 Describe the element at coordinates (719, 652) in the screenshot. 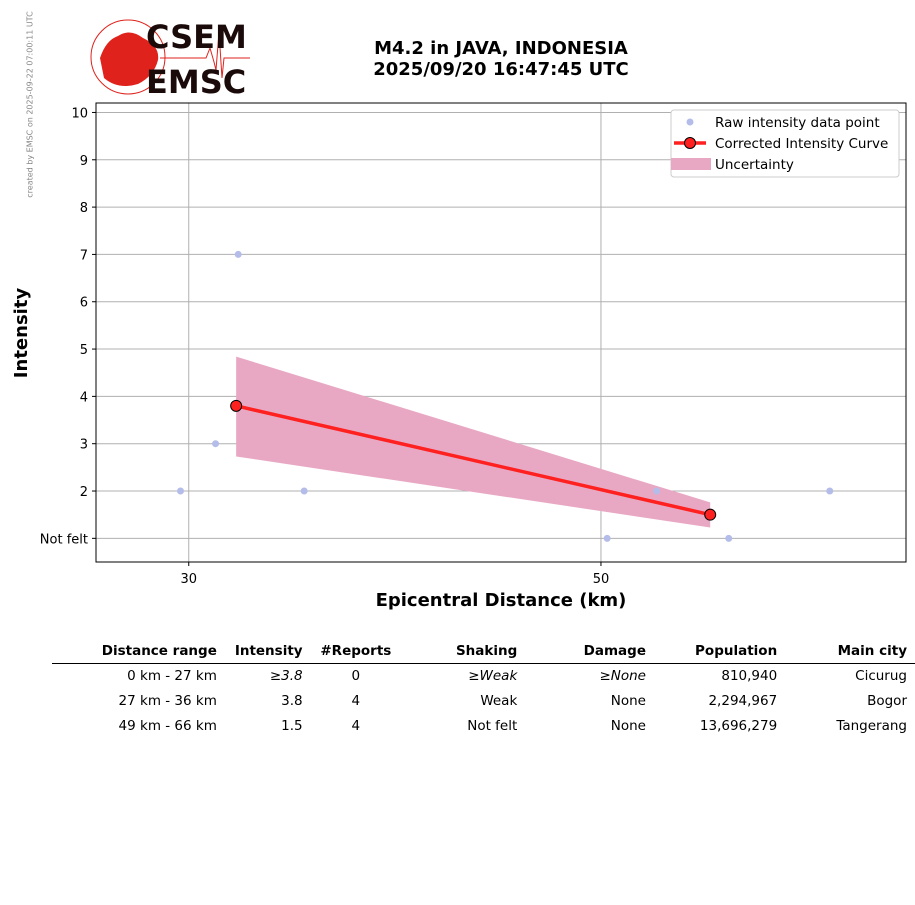

I see `column-header: Population` at that location.